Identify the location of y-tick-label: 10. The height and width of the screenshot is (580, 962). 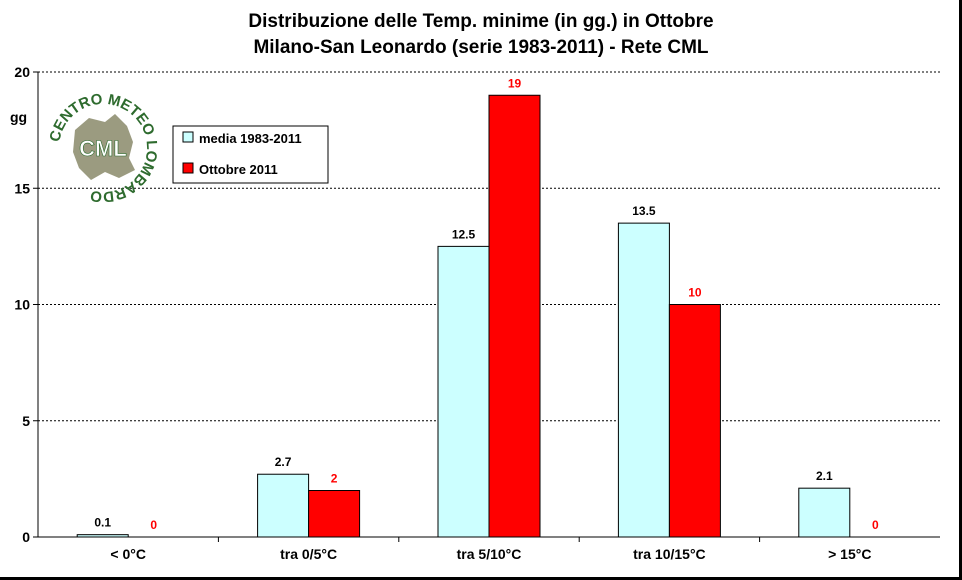
(22, 305).